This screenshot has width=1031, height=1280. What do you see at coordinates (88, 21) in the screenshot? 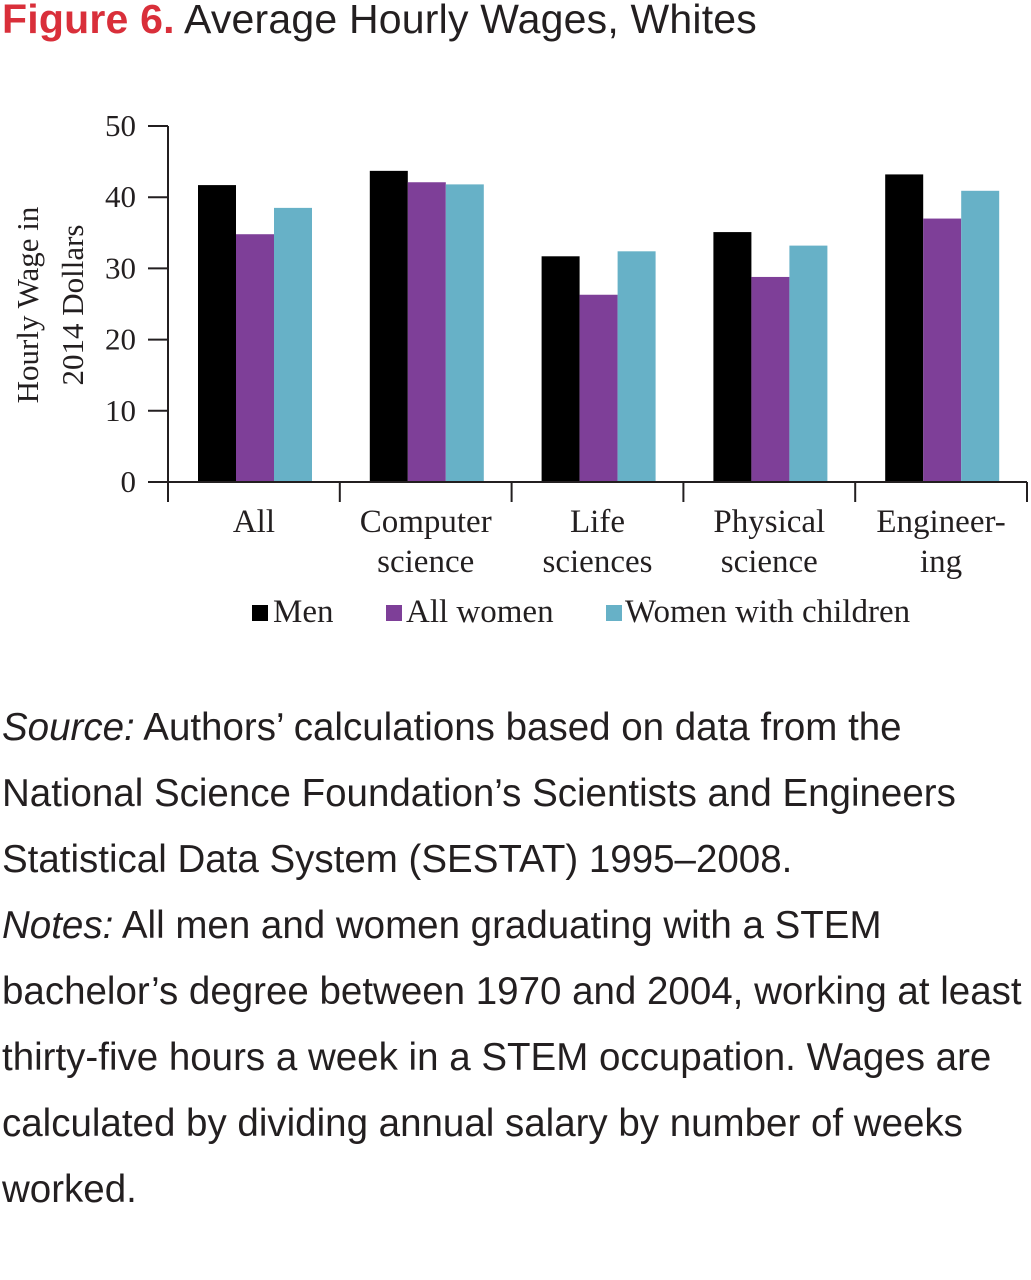
I see `figure-label: Figure 6.` at bounding box center [88, 21].